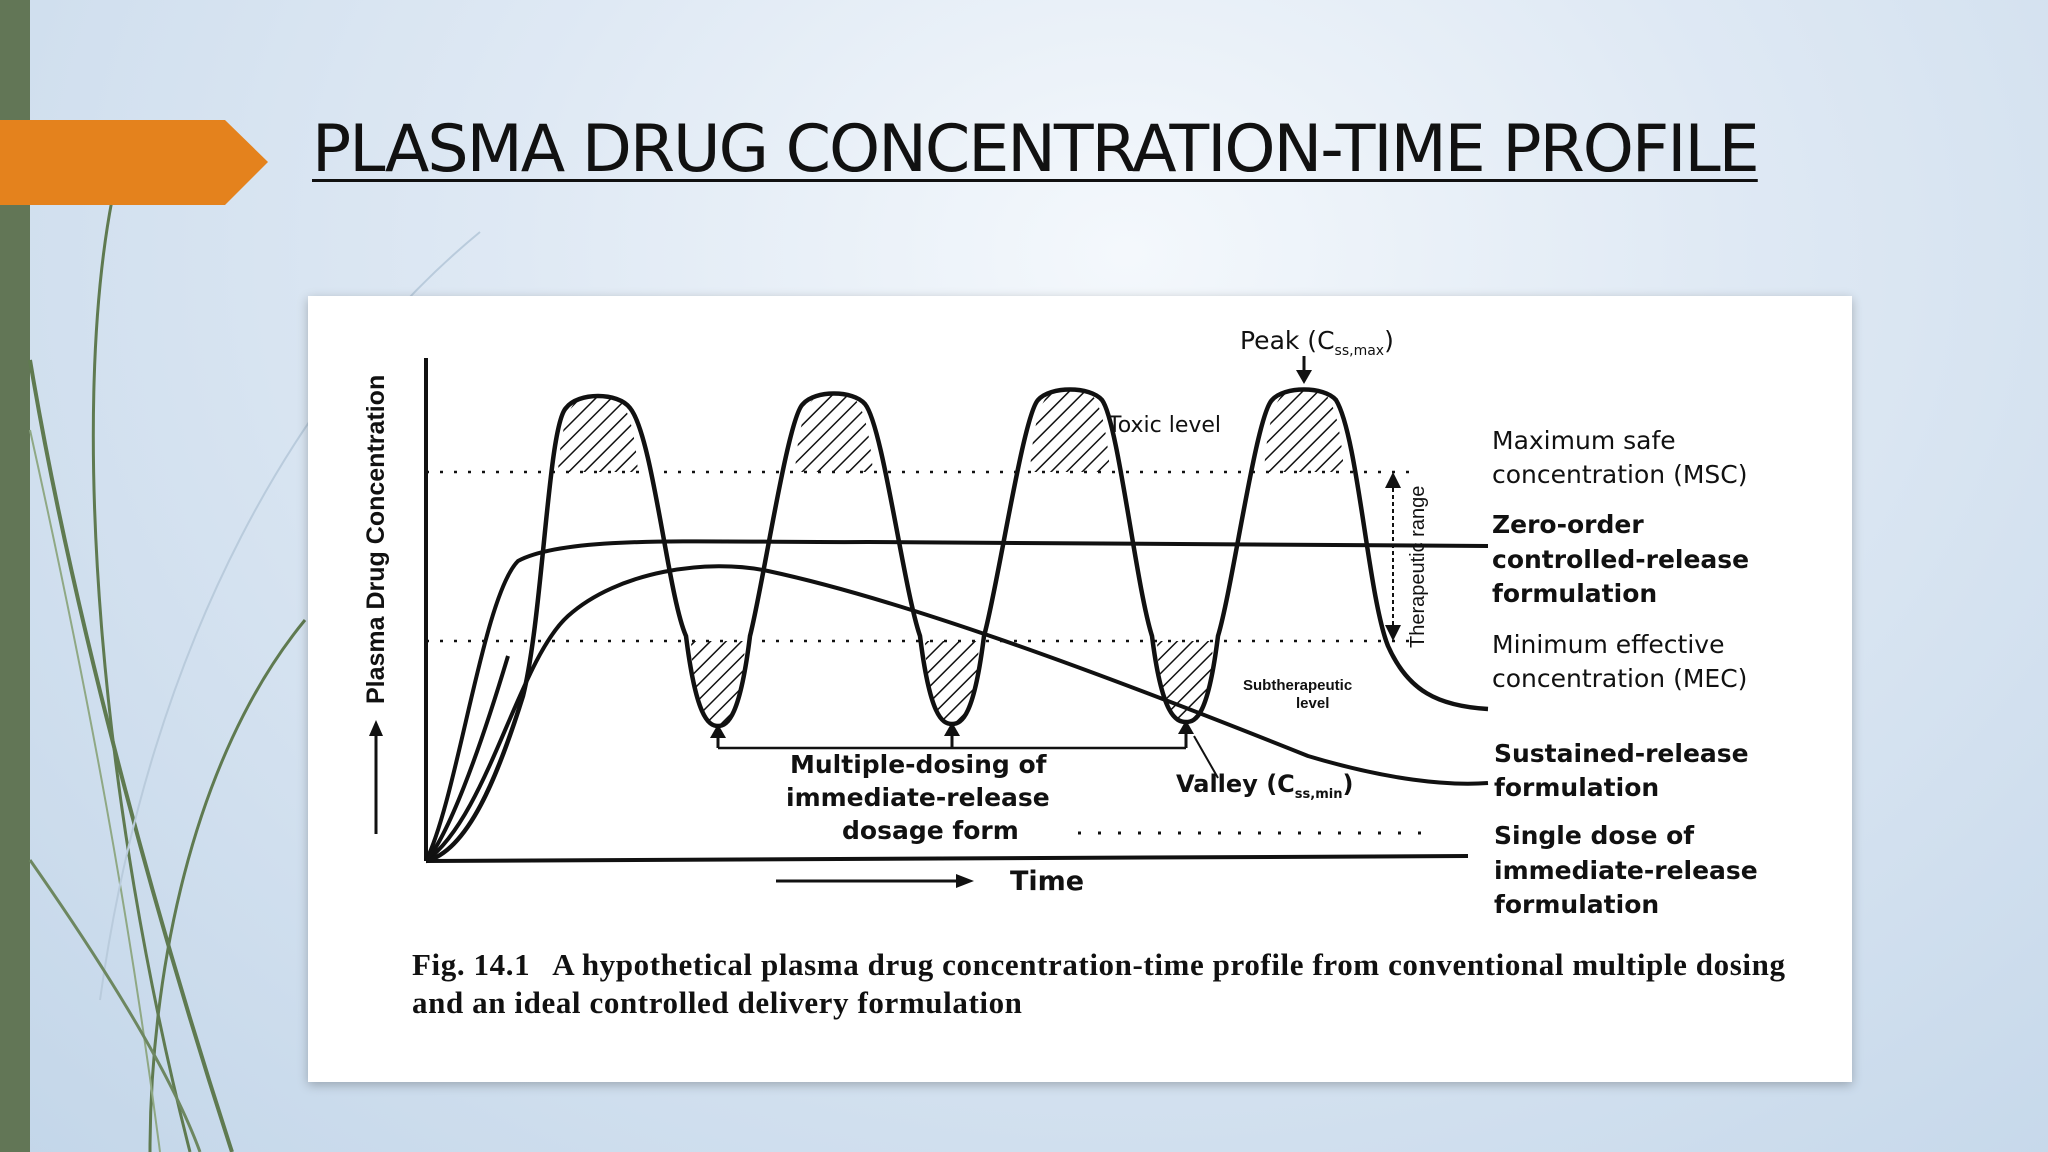 Image resolution: width=2048 pixels, height=1152 pixels. What do you see at coordinates (1235, 784) in the screenshot?
I see `valley-label-prefix: Valley (C` at bounding box center [1235, 784].